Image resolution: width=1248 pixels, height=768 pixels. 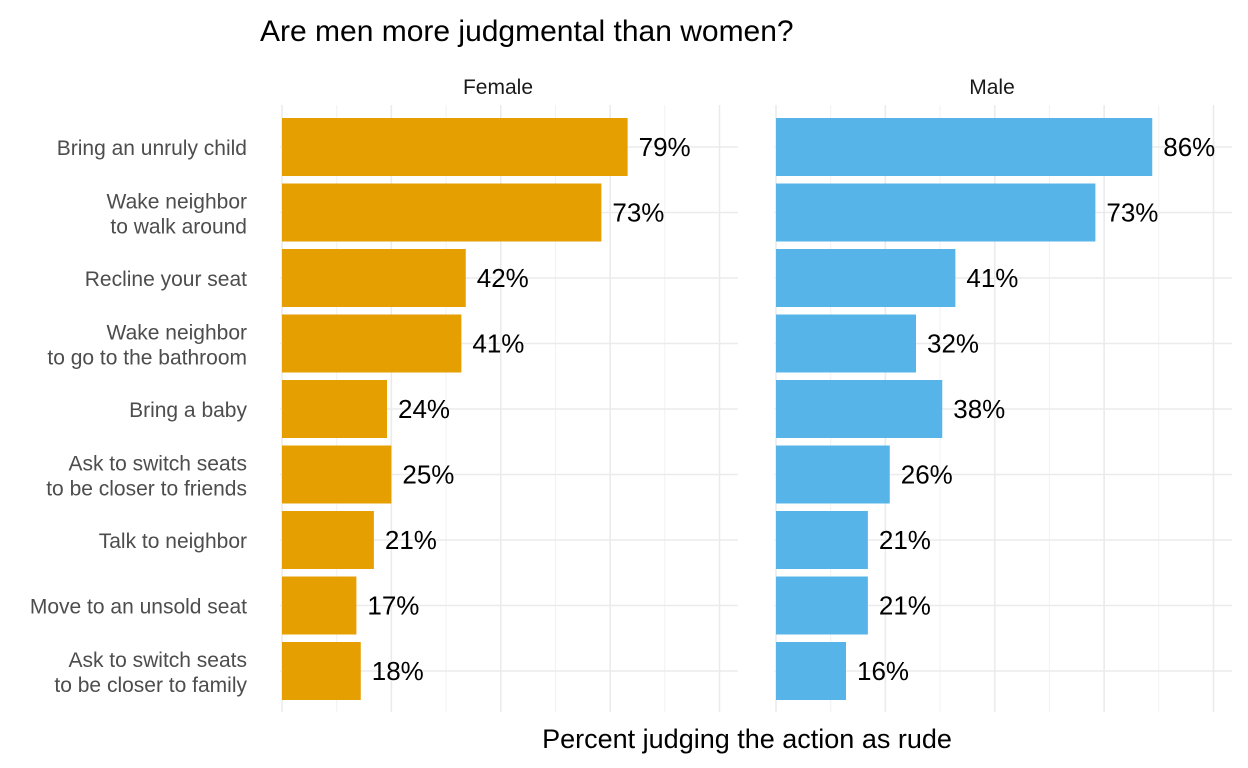 What do you see at coordinates (146, 489) in the screenshot?
I see `category-label-line: to be closer to friends` at bounding box center [146, 489].